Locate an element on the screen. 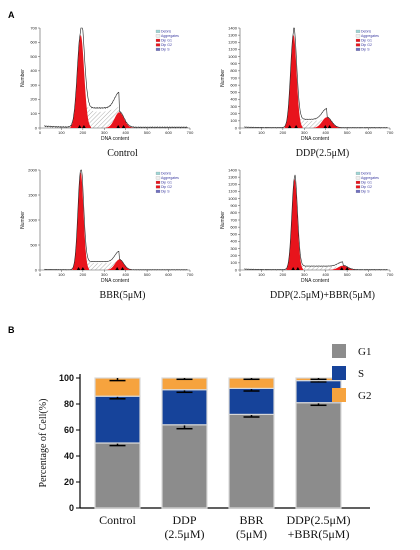 This screenshot has height=550, width=420. panel-caption: Control is located at coordinates (122, 153).